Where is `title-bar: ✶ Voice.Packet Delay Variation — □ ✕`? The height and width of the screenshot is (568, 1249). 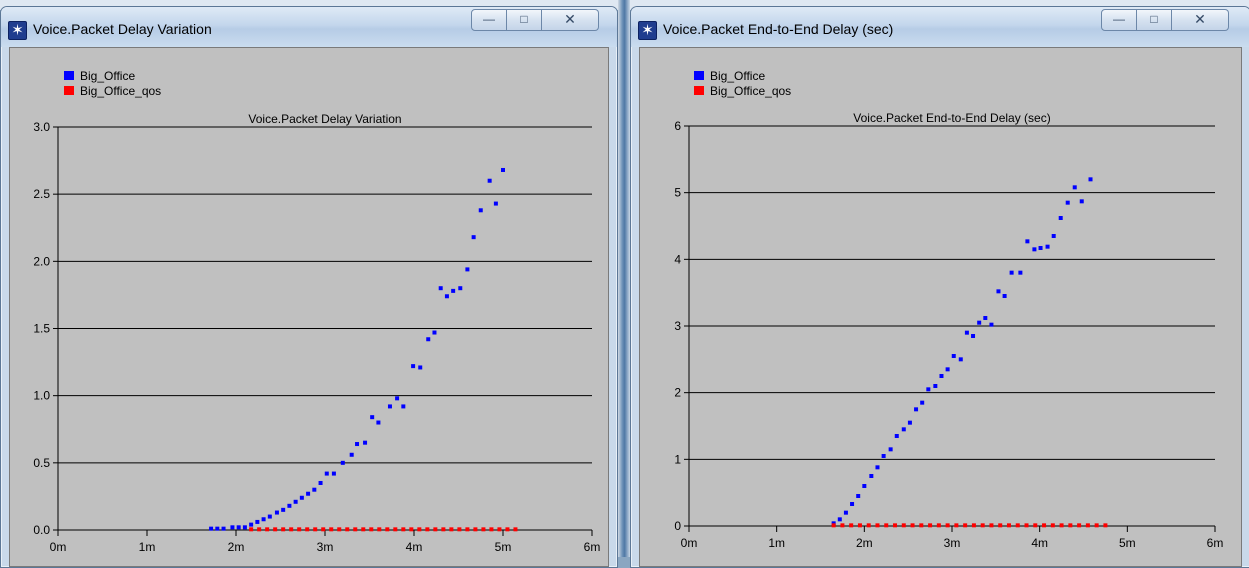 title-bar: ✶ Voice.Packet Delay Variation — □ ✕ is located at coordinates (309, 27).